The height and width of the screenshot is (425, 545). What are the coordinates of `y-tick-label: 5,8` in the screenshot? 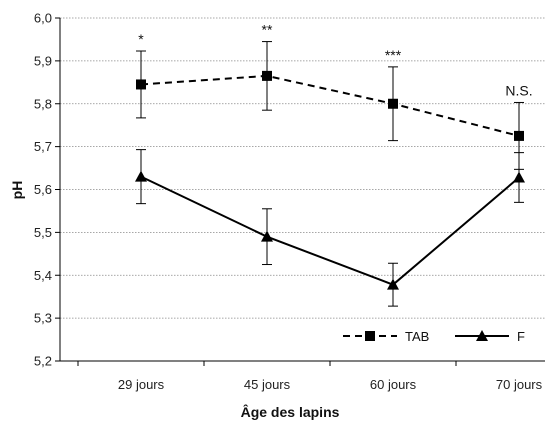 It's located at (43, 103).